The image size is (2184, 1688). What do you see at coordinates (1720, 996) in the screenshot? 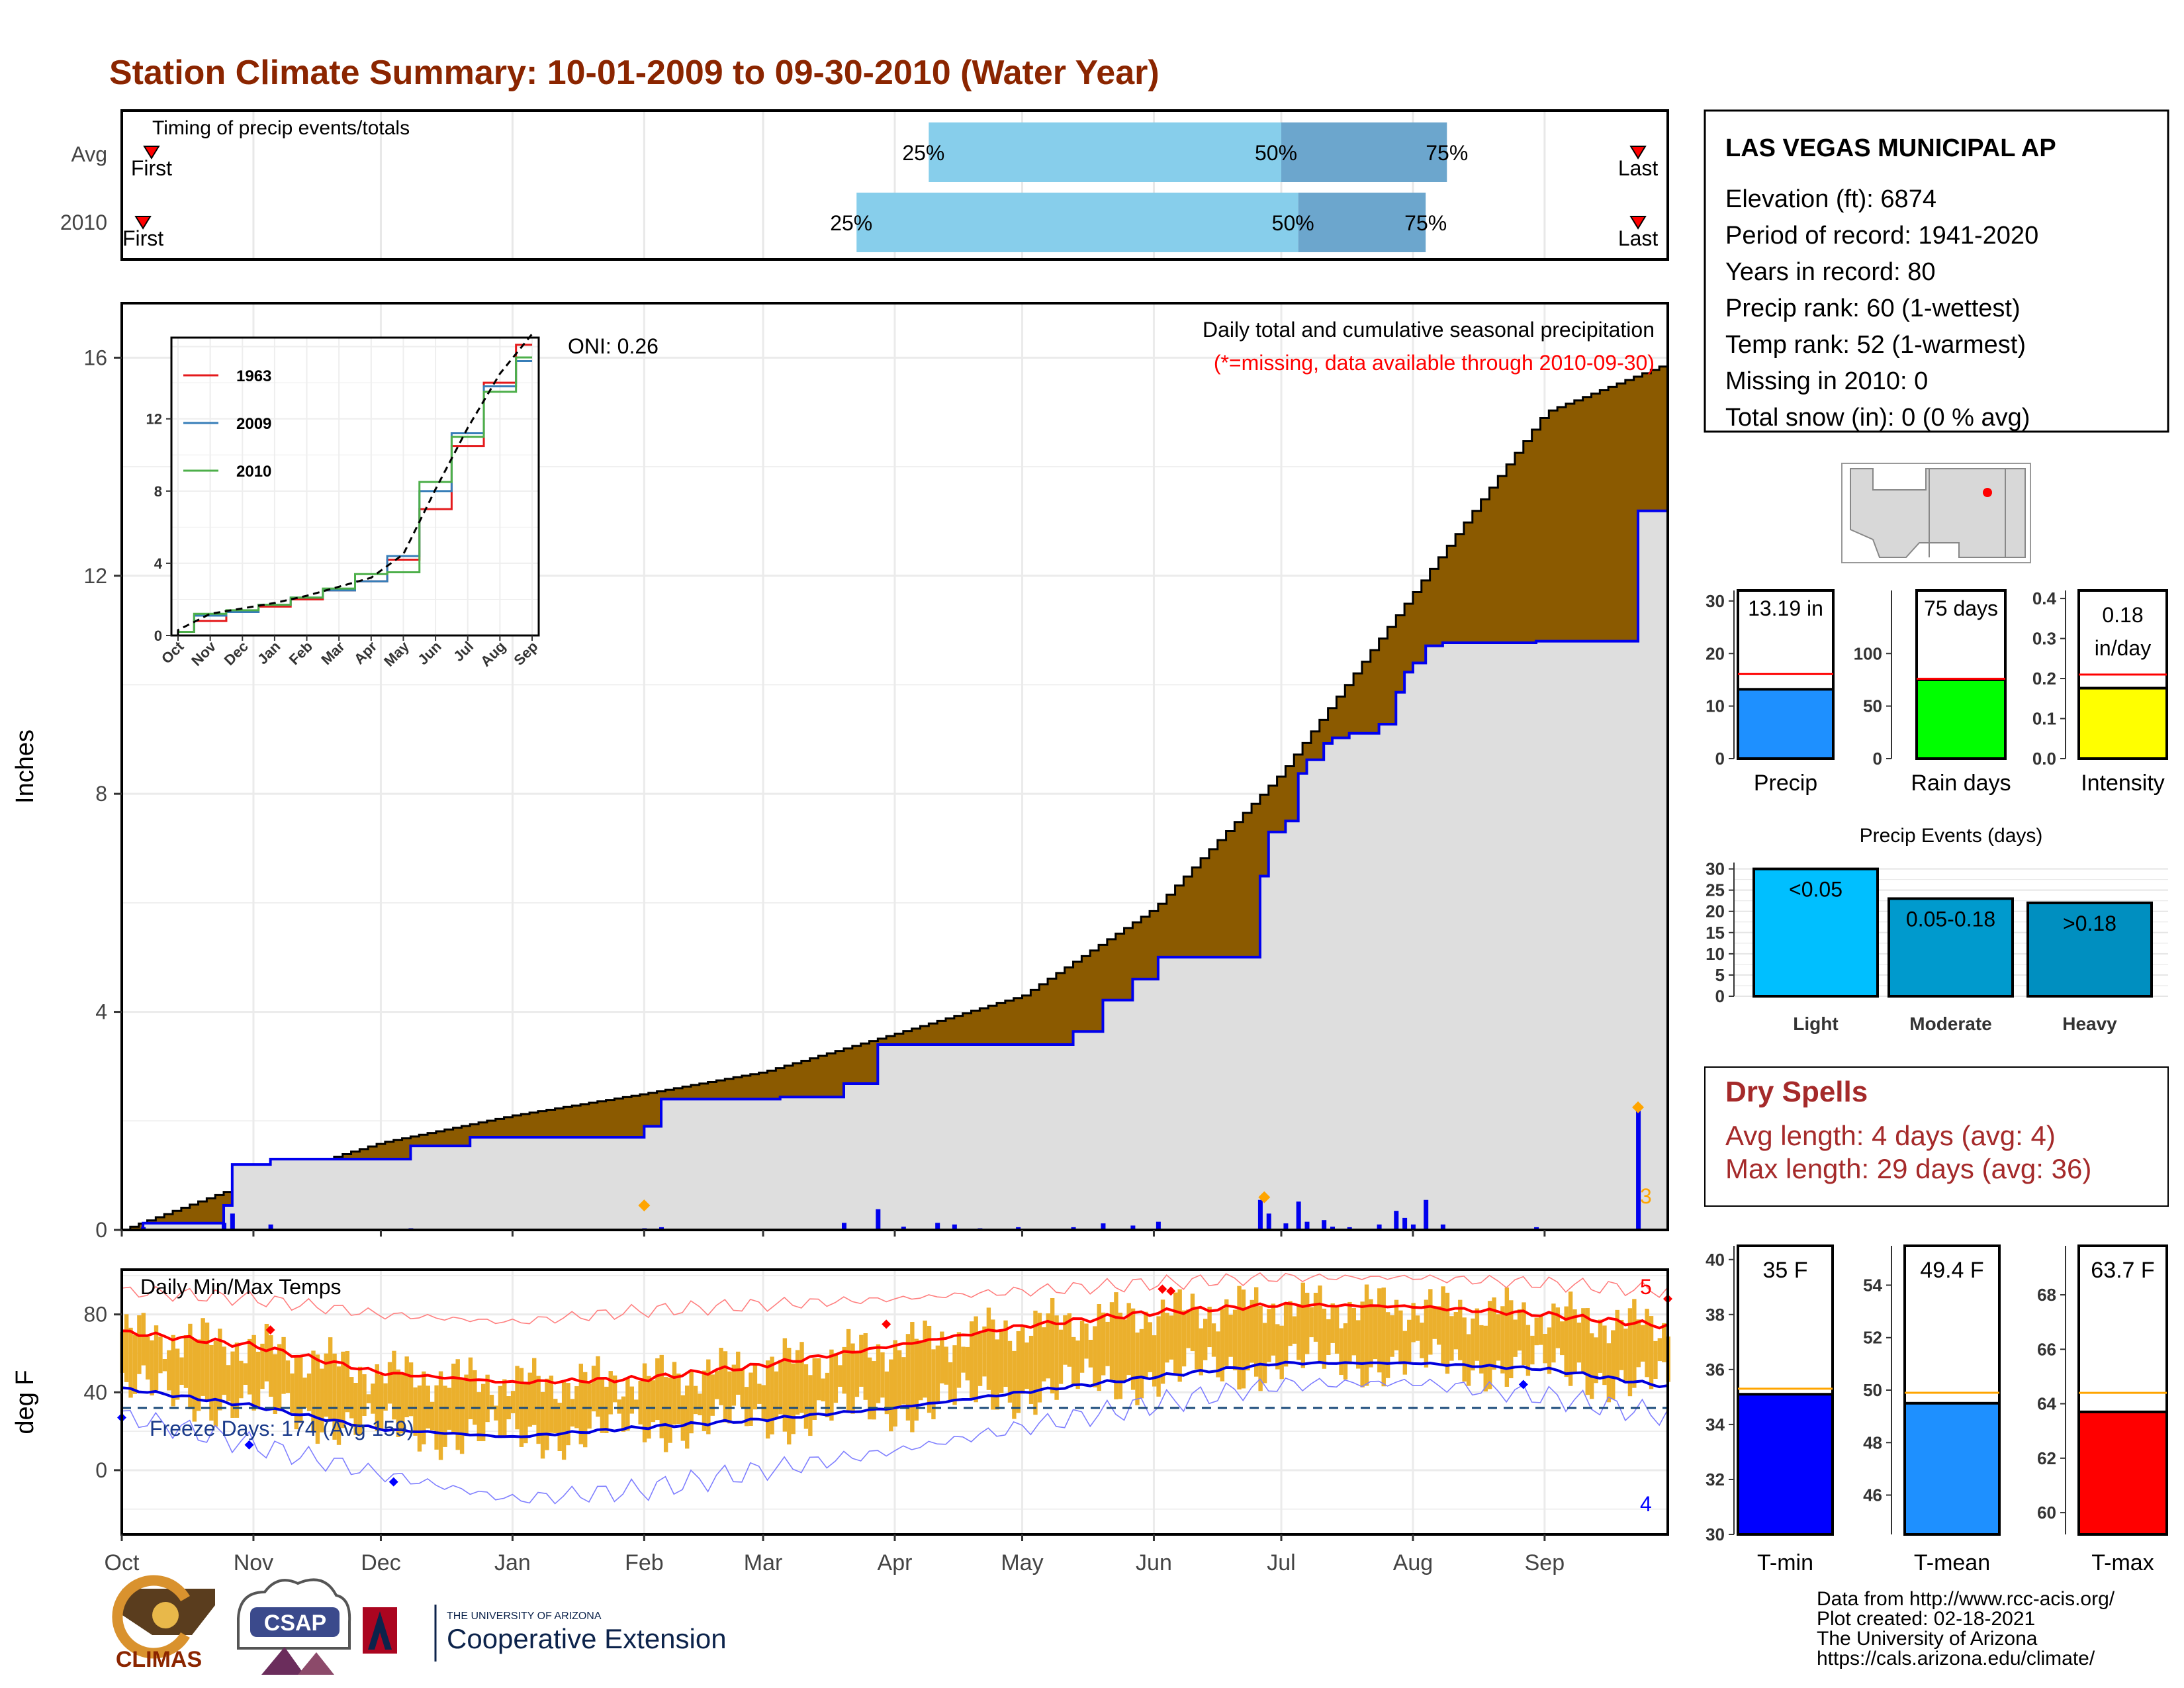
I see `events-ytick-label: 0` at bounding box center [1720, 996].